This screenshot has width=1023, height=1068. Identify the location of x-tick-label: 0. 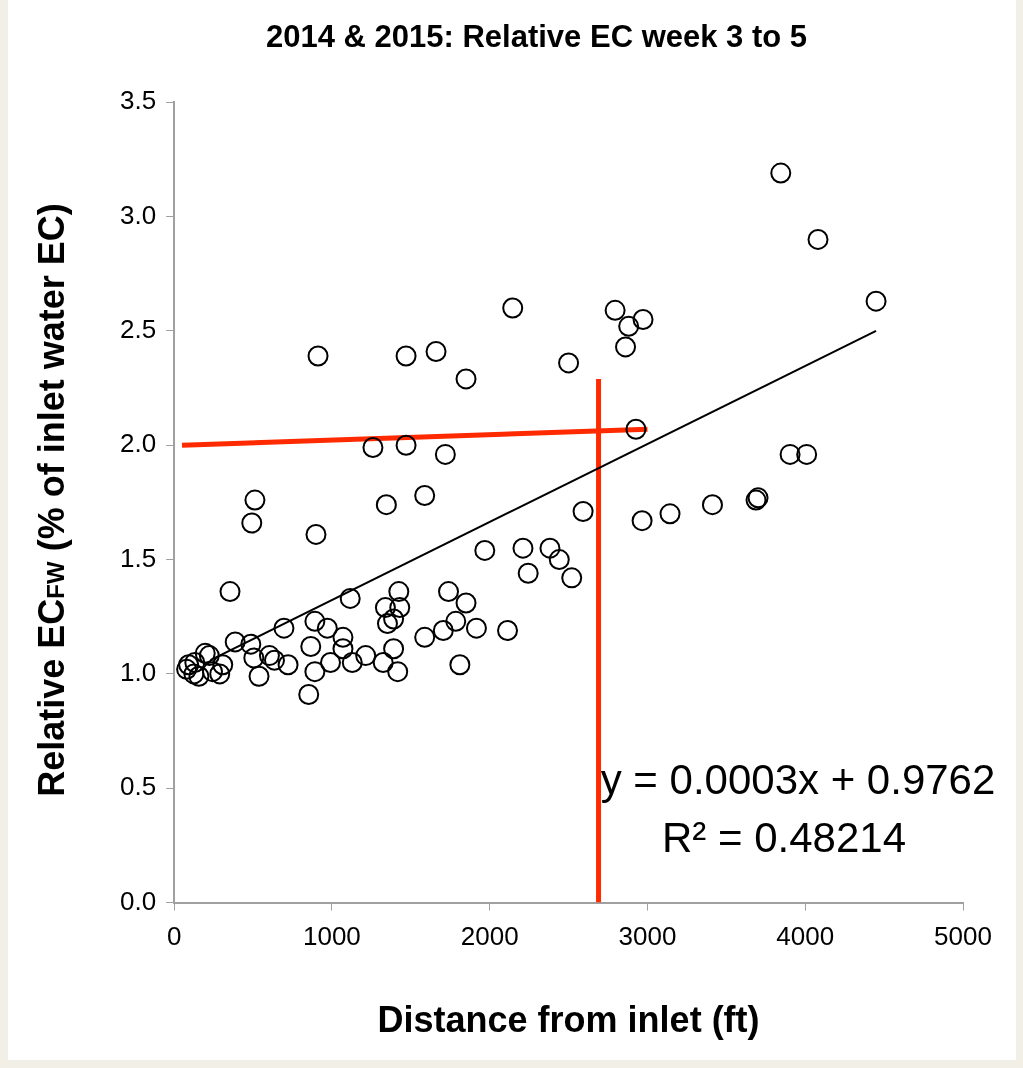
(174, 936).